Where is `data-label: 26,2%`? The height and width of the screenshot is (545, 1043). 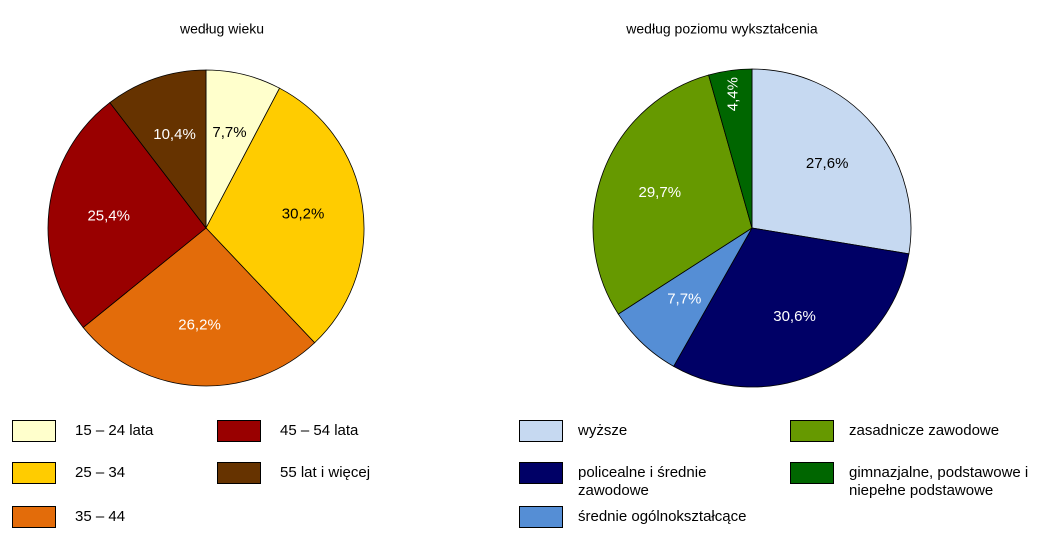
data-label: 26,2% is located at coordinates (199, 325).